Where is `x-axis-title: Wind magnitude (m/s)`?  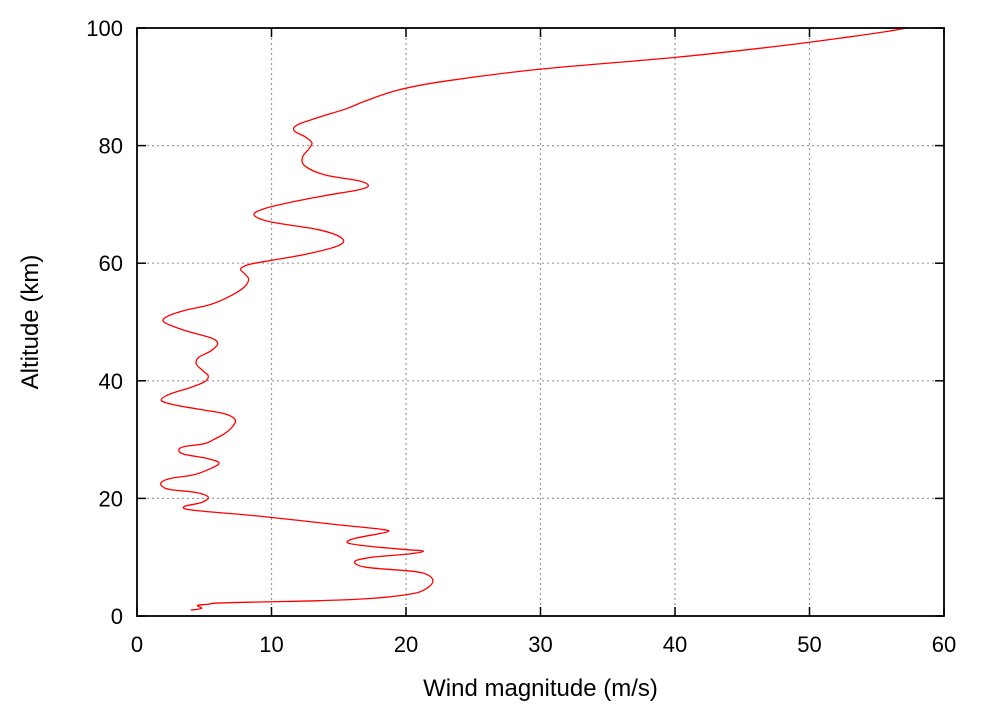 x-axis-title: Wind magnitude (m/s) is located at coordinates (540, 688).